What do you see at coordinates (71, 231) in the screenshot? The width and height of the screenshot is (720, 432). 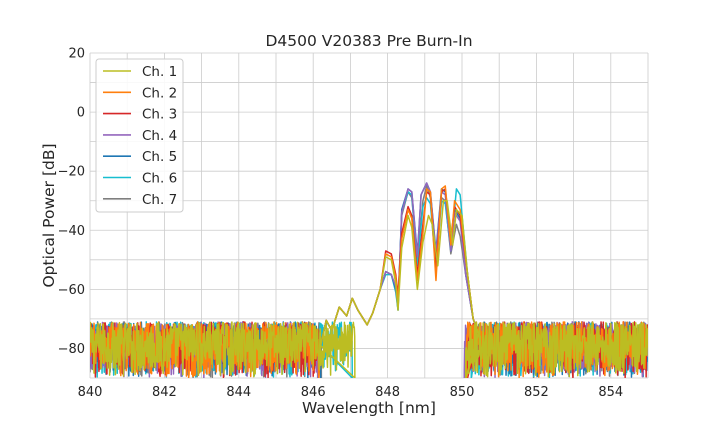 I see `y-tick-label: −40` at bounding box center [71, 231].